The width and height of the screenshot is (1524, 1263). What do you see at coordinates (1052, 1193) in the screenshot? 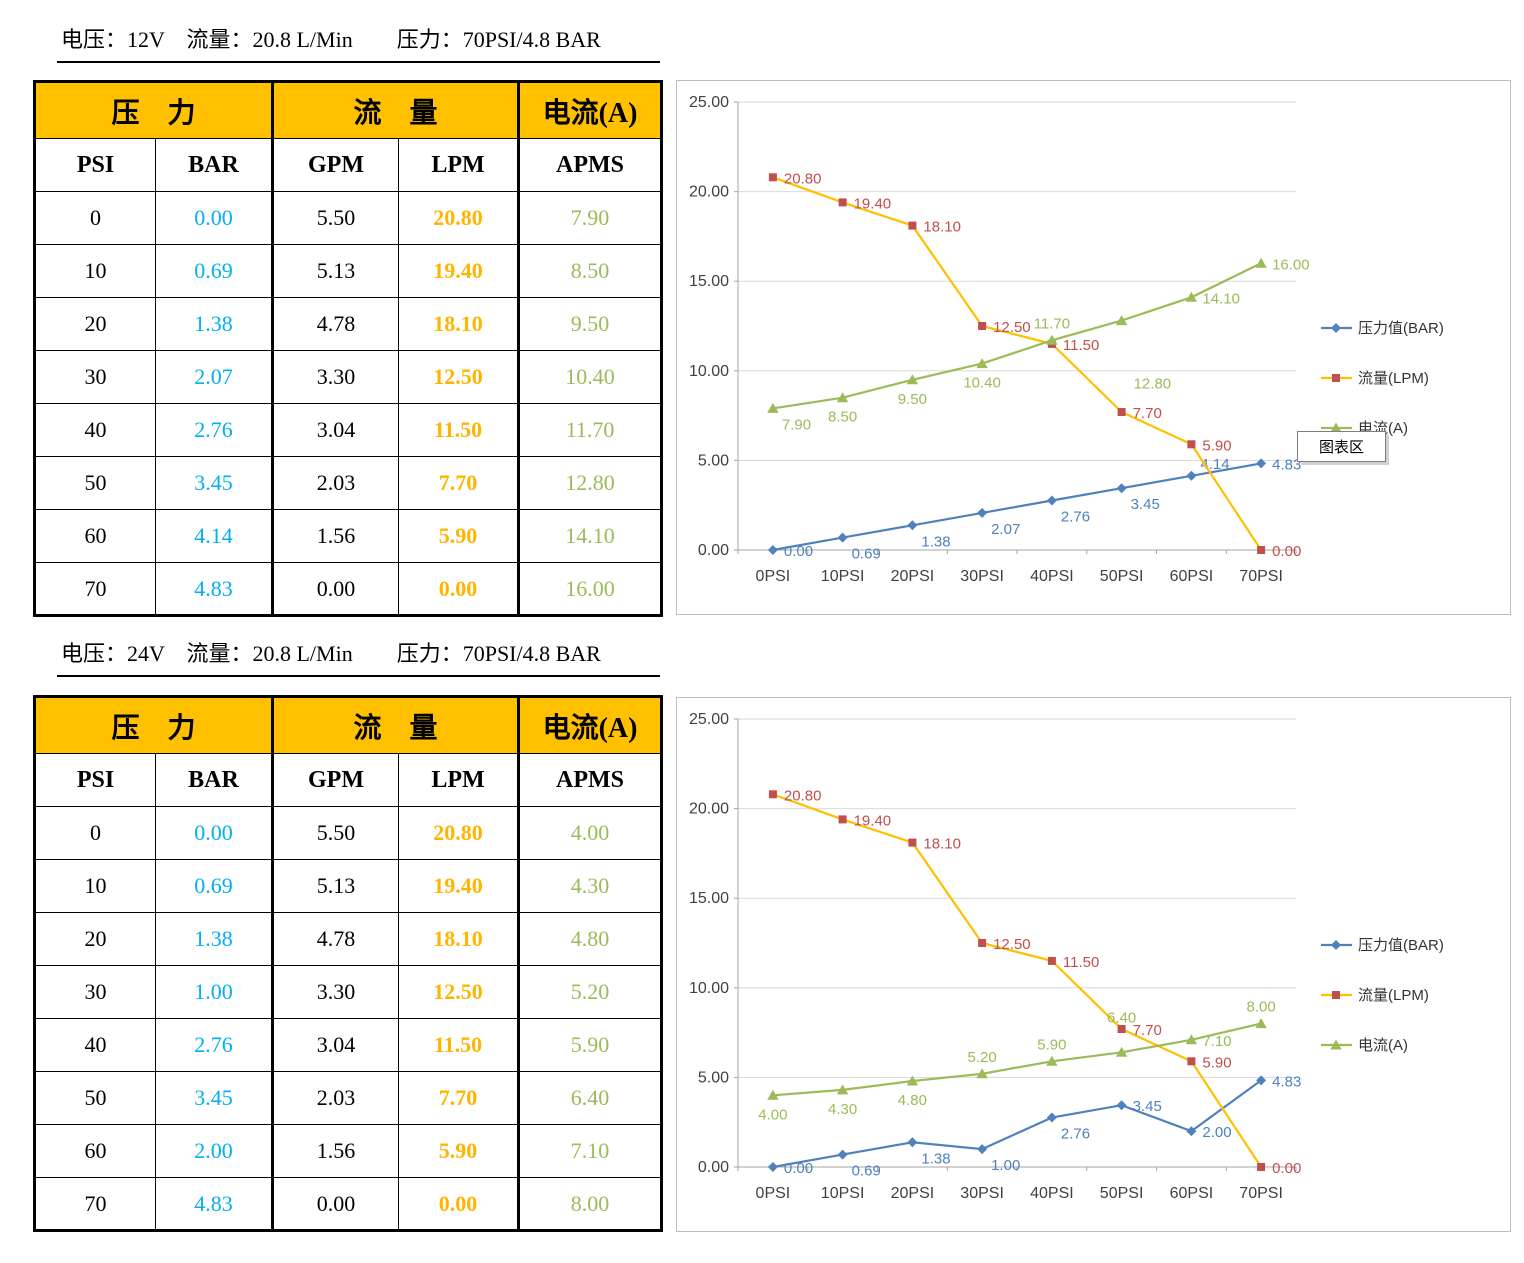
I see `svg-text: 40PSI` at bounding box center [1052, 1193].